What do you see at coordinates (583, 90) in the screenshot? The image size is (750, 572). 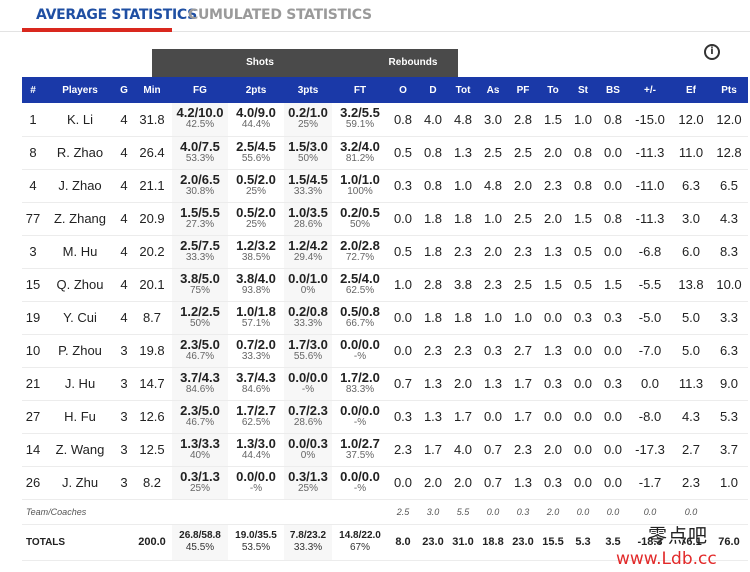 I see `column-header-steals: St` at bounding box center [583, 90].